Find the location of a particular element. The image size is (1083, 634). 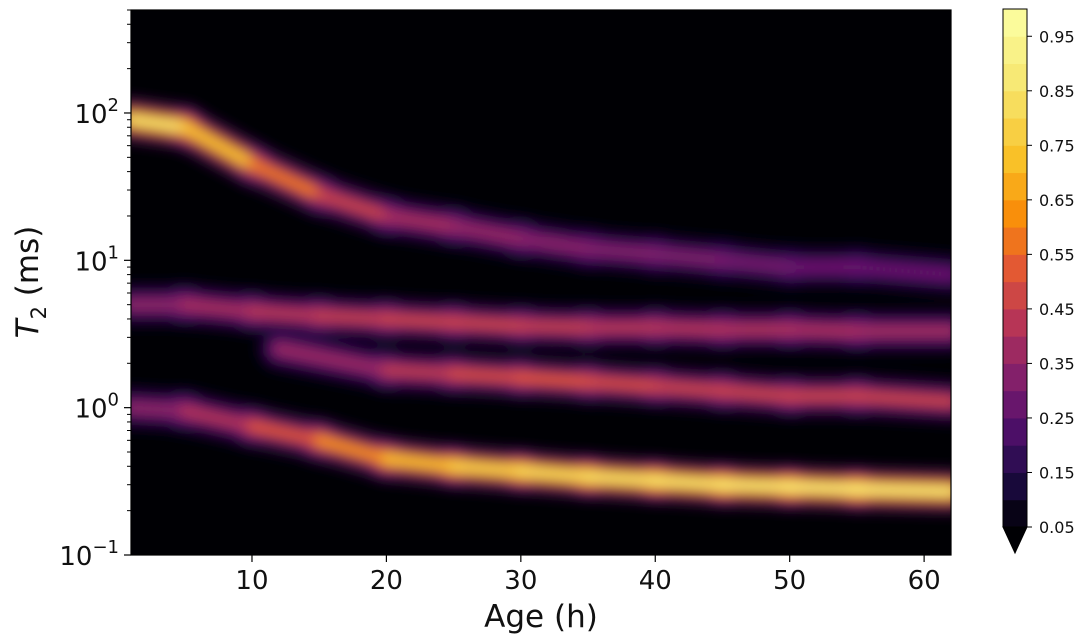

y-axis-label: T2 (ms) is located at coordinates (30, 282).